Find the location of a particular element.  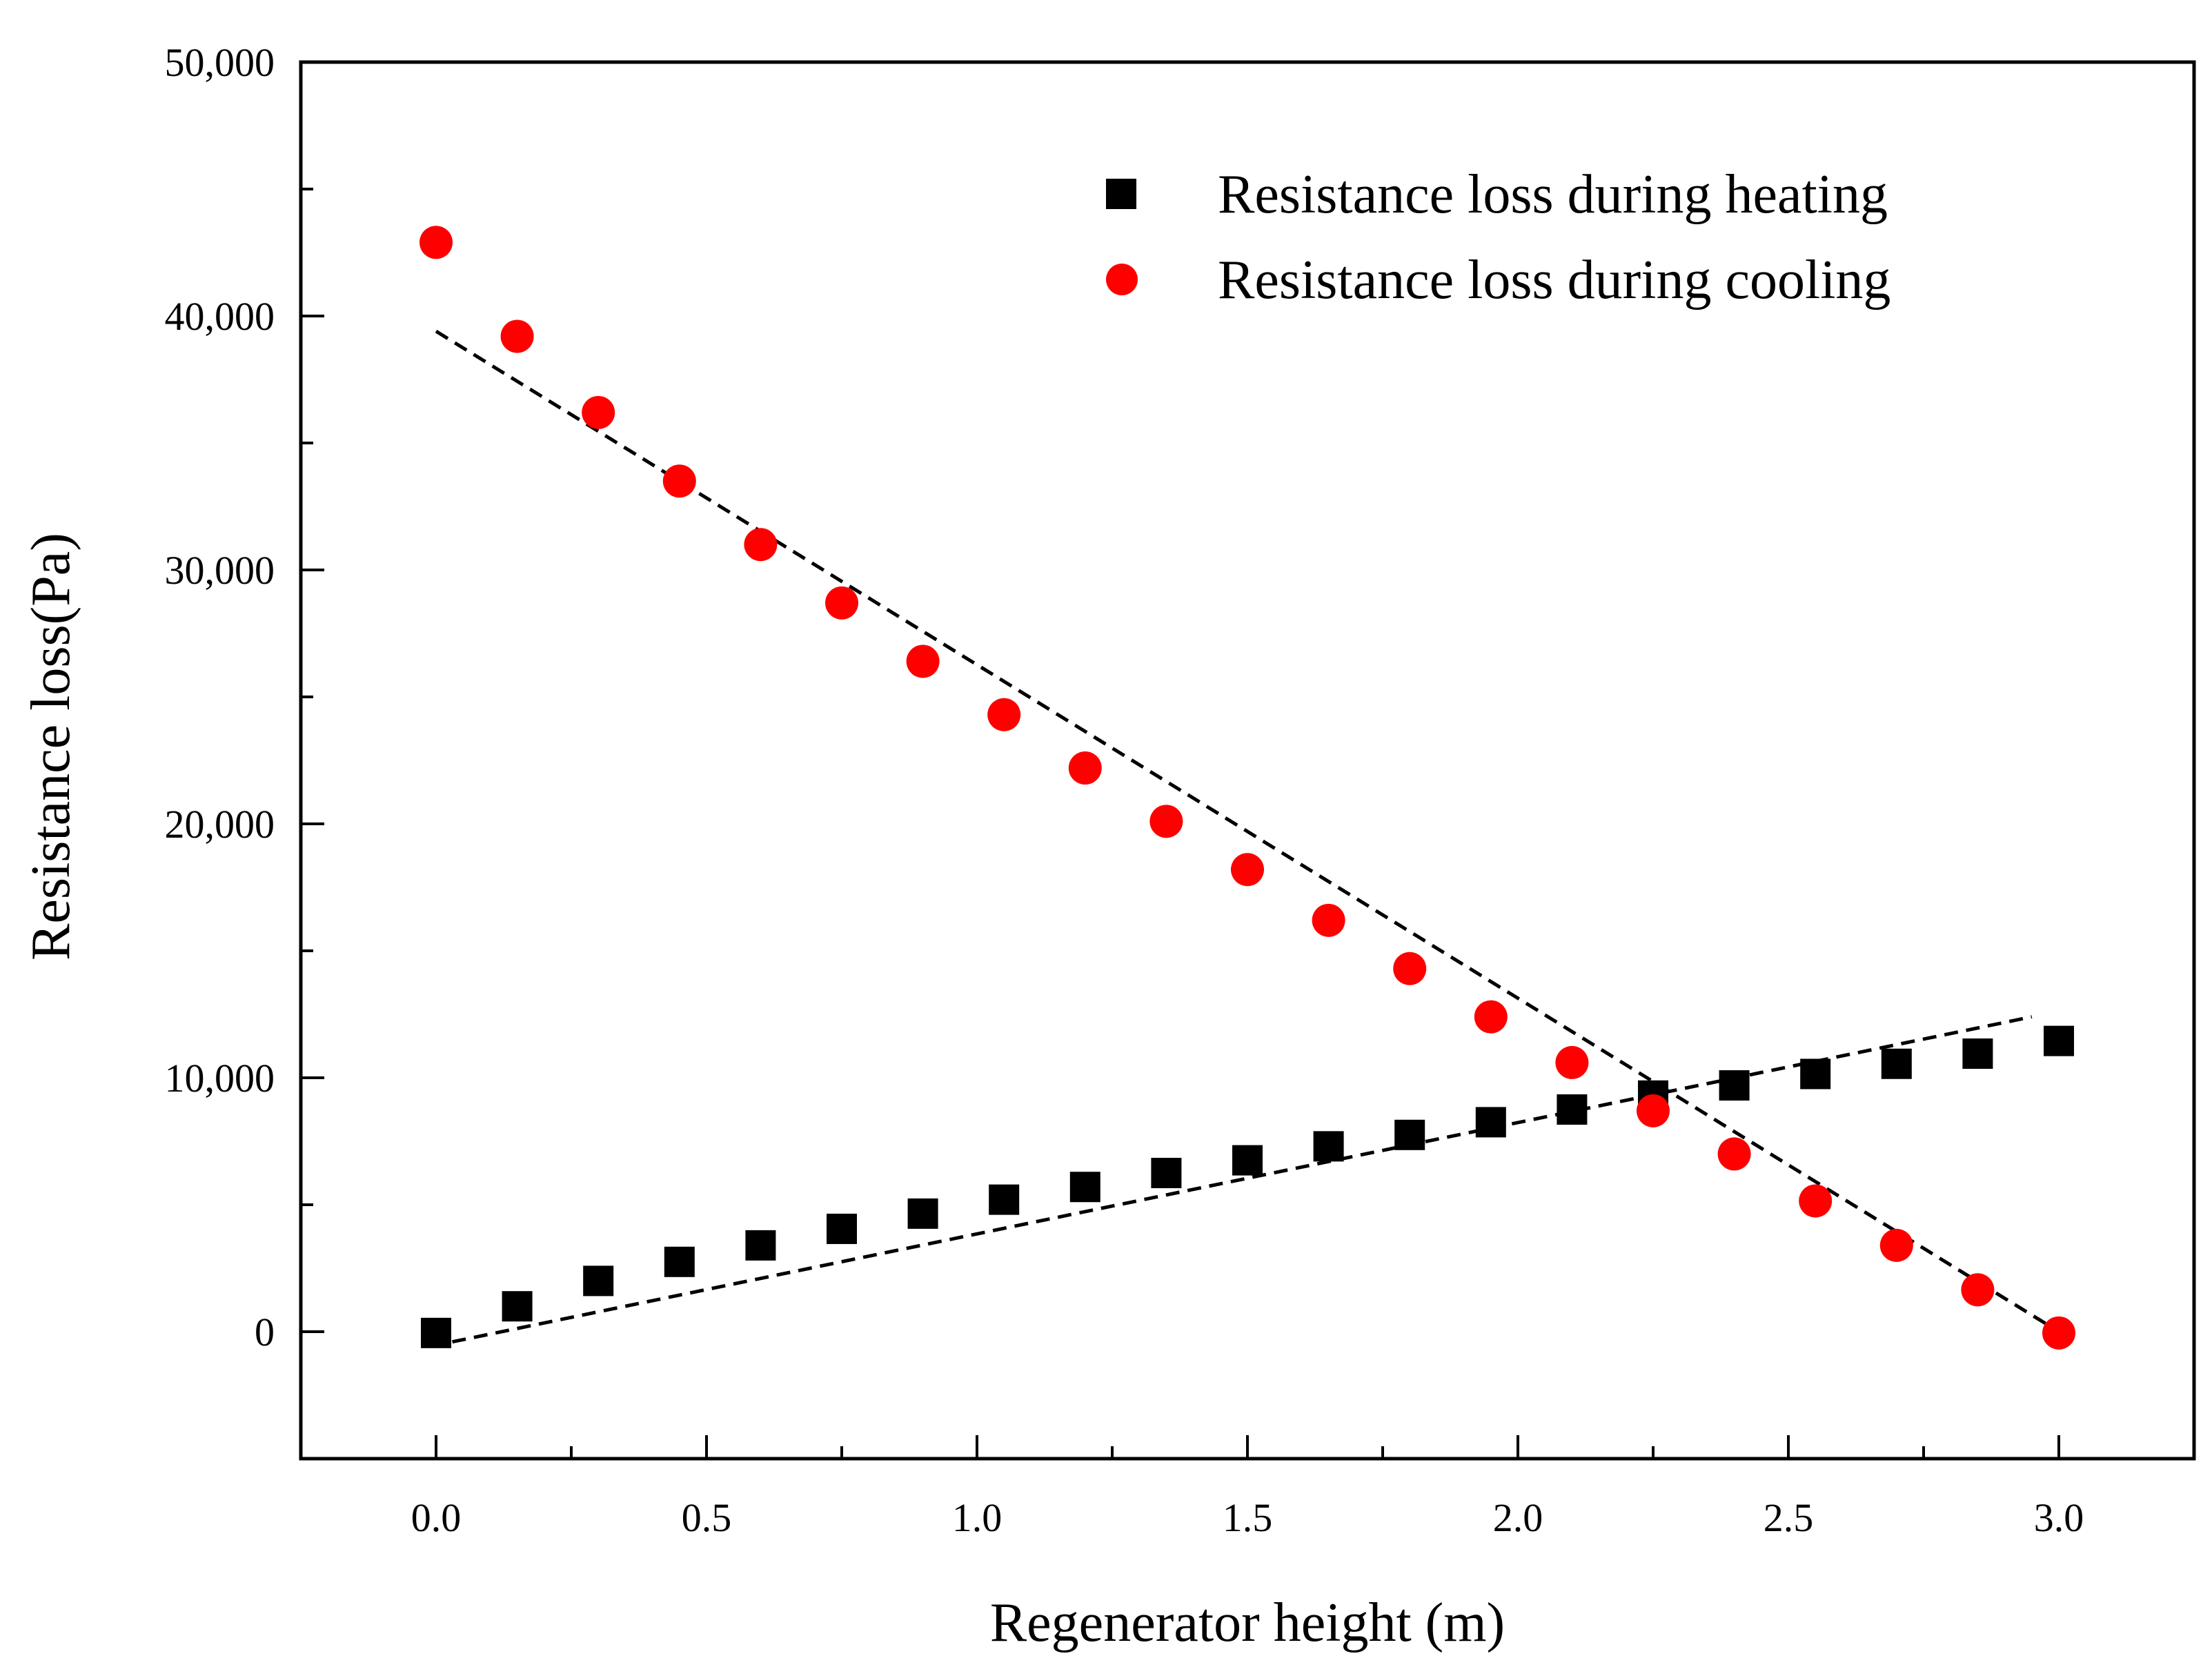

legend-marker-heating is located at coordinates (1121, 194).